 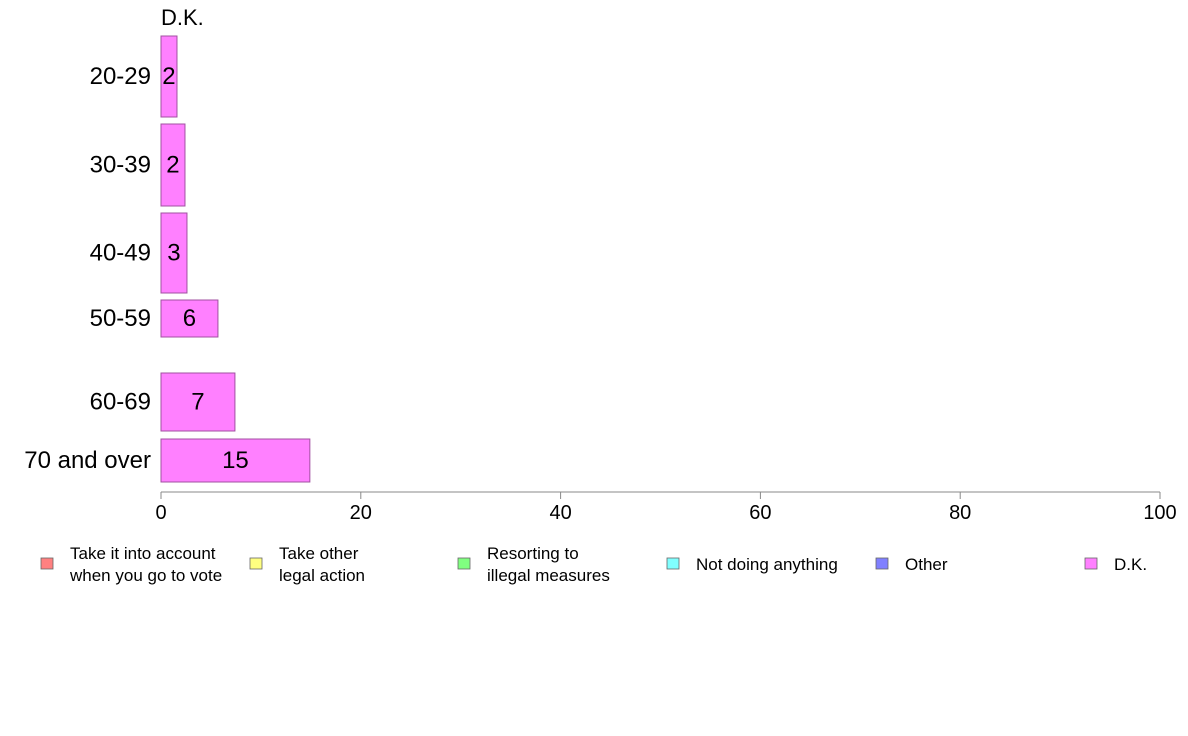 What do you see at coordinates (533, 564) in the screenshot?
I see `legend-item: Resorting to illegal measures` at bounding box center [533, 564].